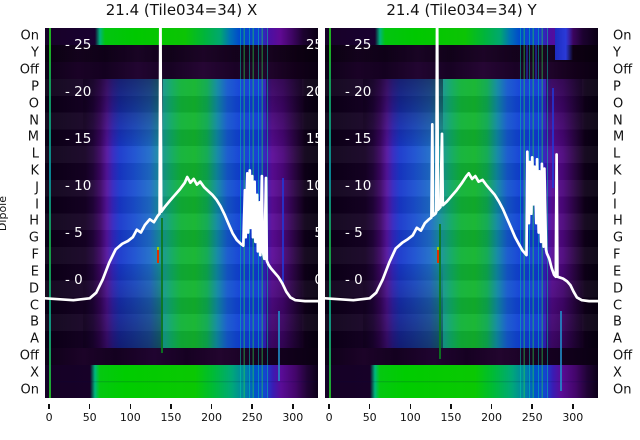 The height and width of the screenshot is (440, 640). I want to click on row-label: B, so click(617, 322).